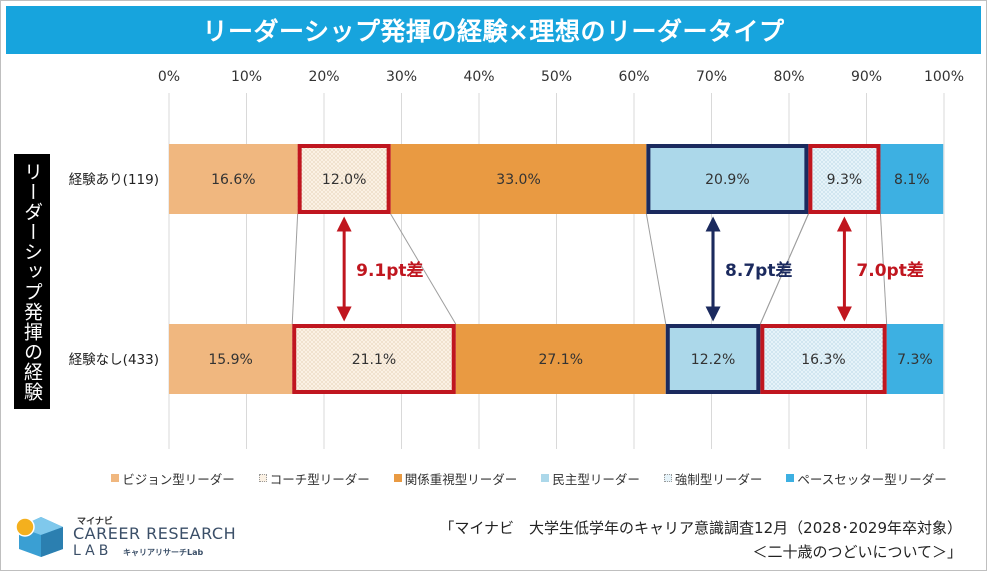 The height and width of the screenshot is (571, 987). I want to click on legend-item-democratic: 民主型リーダー, so click(590, 478).